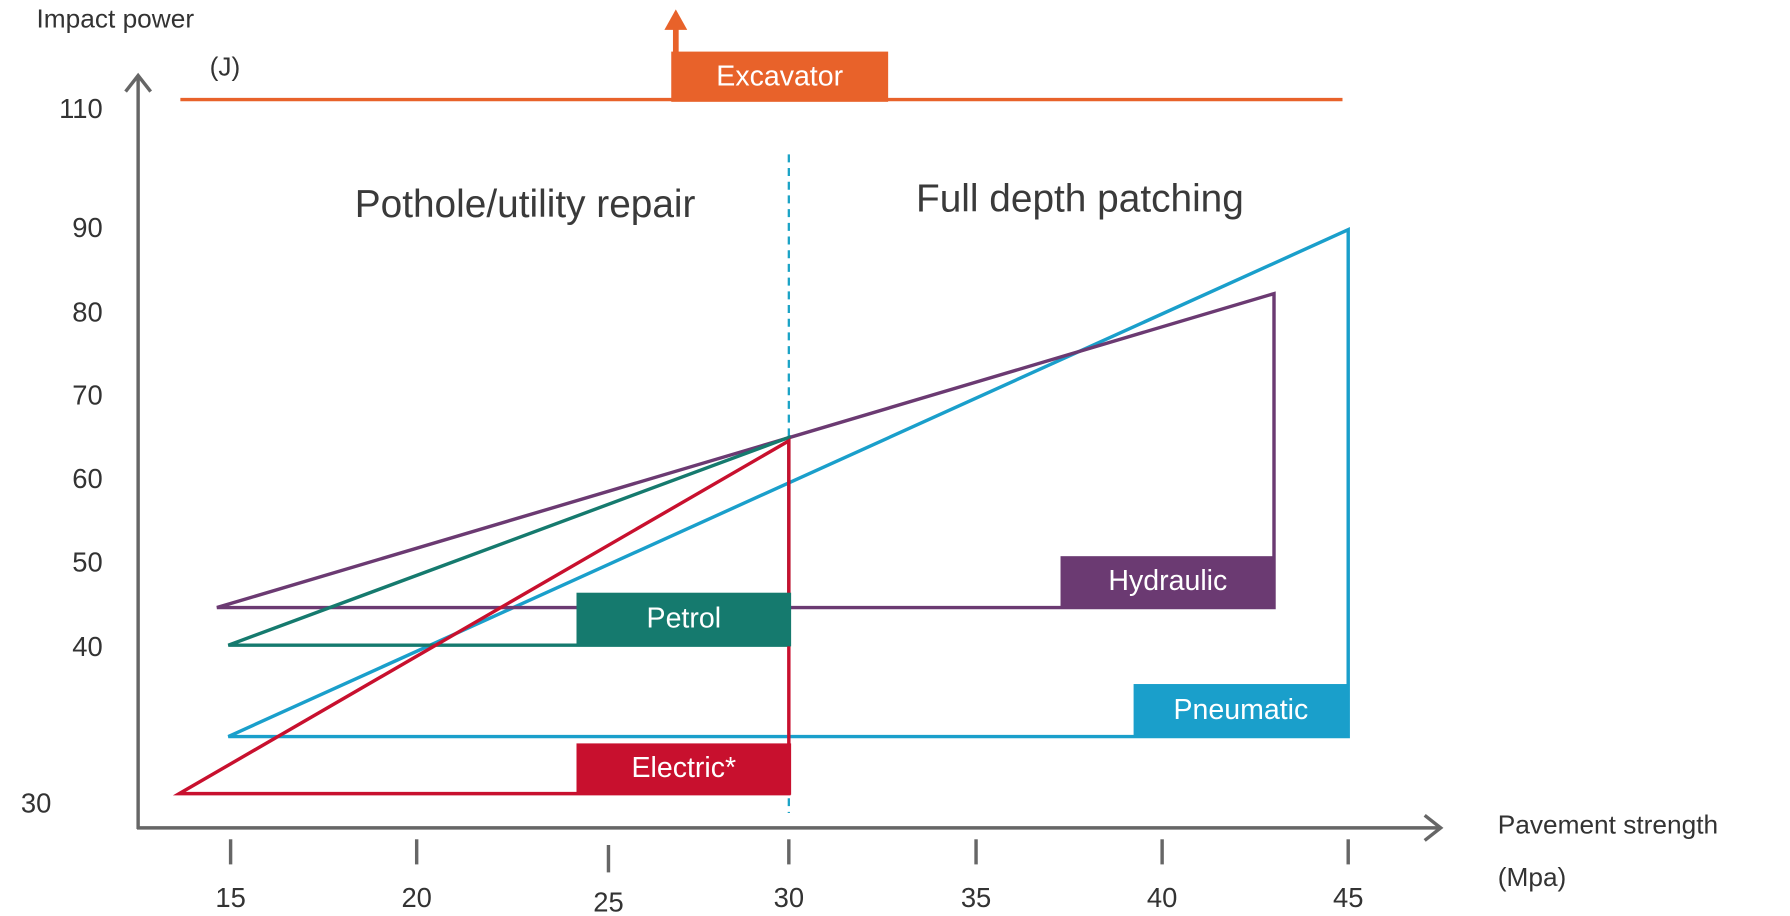 This screenshot has width=1790, height=916. Describe the element at coordinates (81, 108) in the screenshot. I see `y-tick-label: 110` at that location.